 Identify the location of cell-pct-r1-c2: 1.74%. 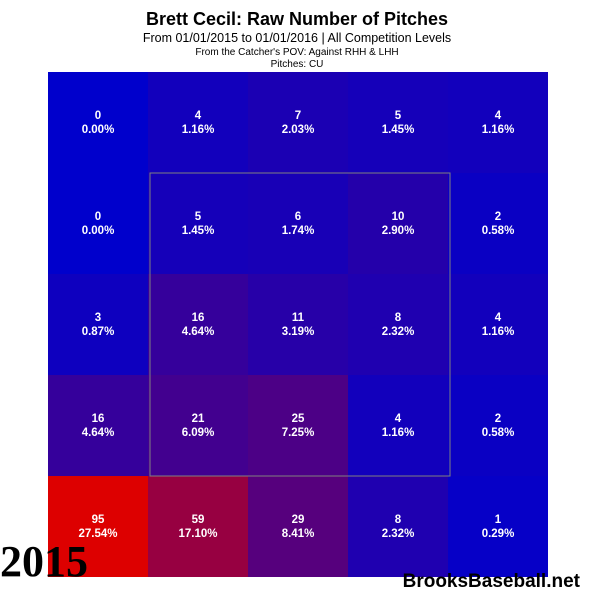
(298, 231).